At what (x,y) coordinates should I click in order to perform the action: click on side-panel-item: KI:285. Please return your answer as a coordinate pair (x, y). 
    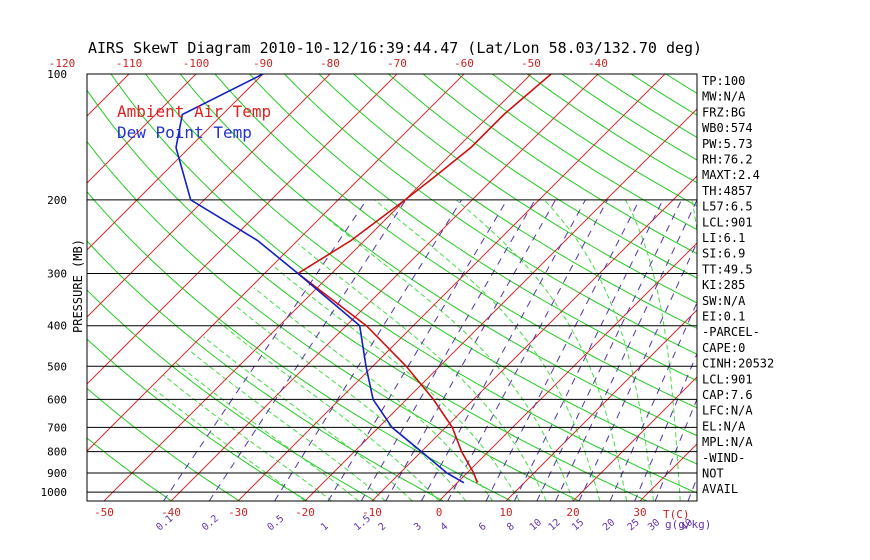
    Looking at the image, I should click on (723, 285).